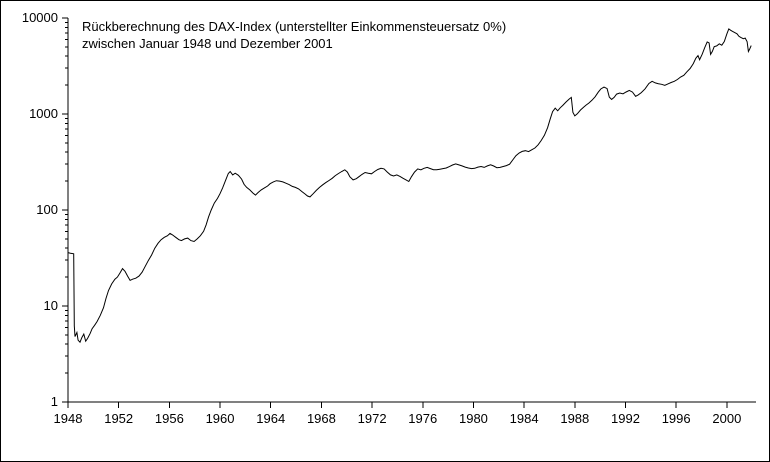 This screenshot has width=770, height=462. I want to click on x-tick-label: 1956, so click(169, 418).